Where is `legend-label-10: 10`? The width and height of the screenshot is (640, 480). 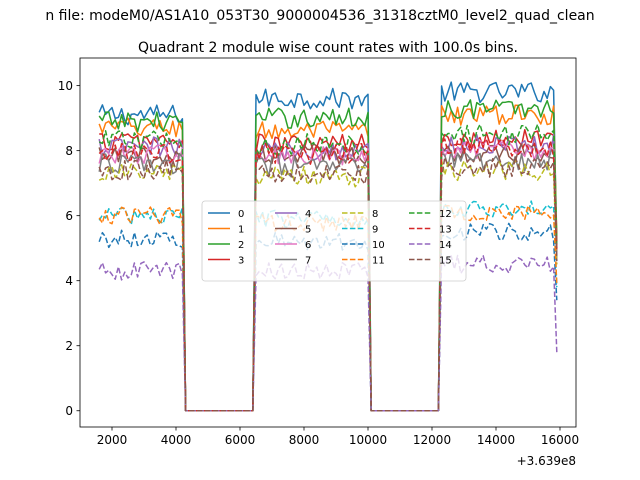
legend-label-10: 10 is located at coordinates (378, 245).